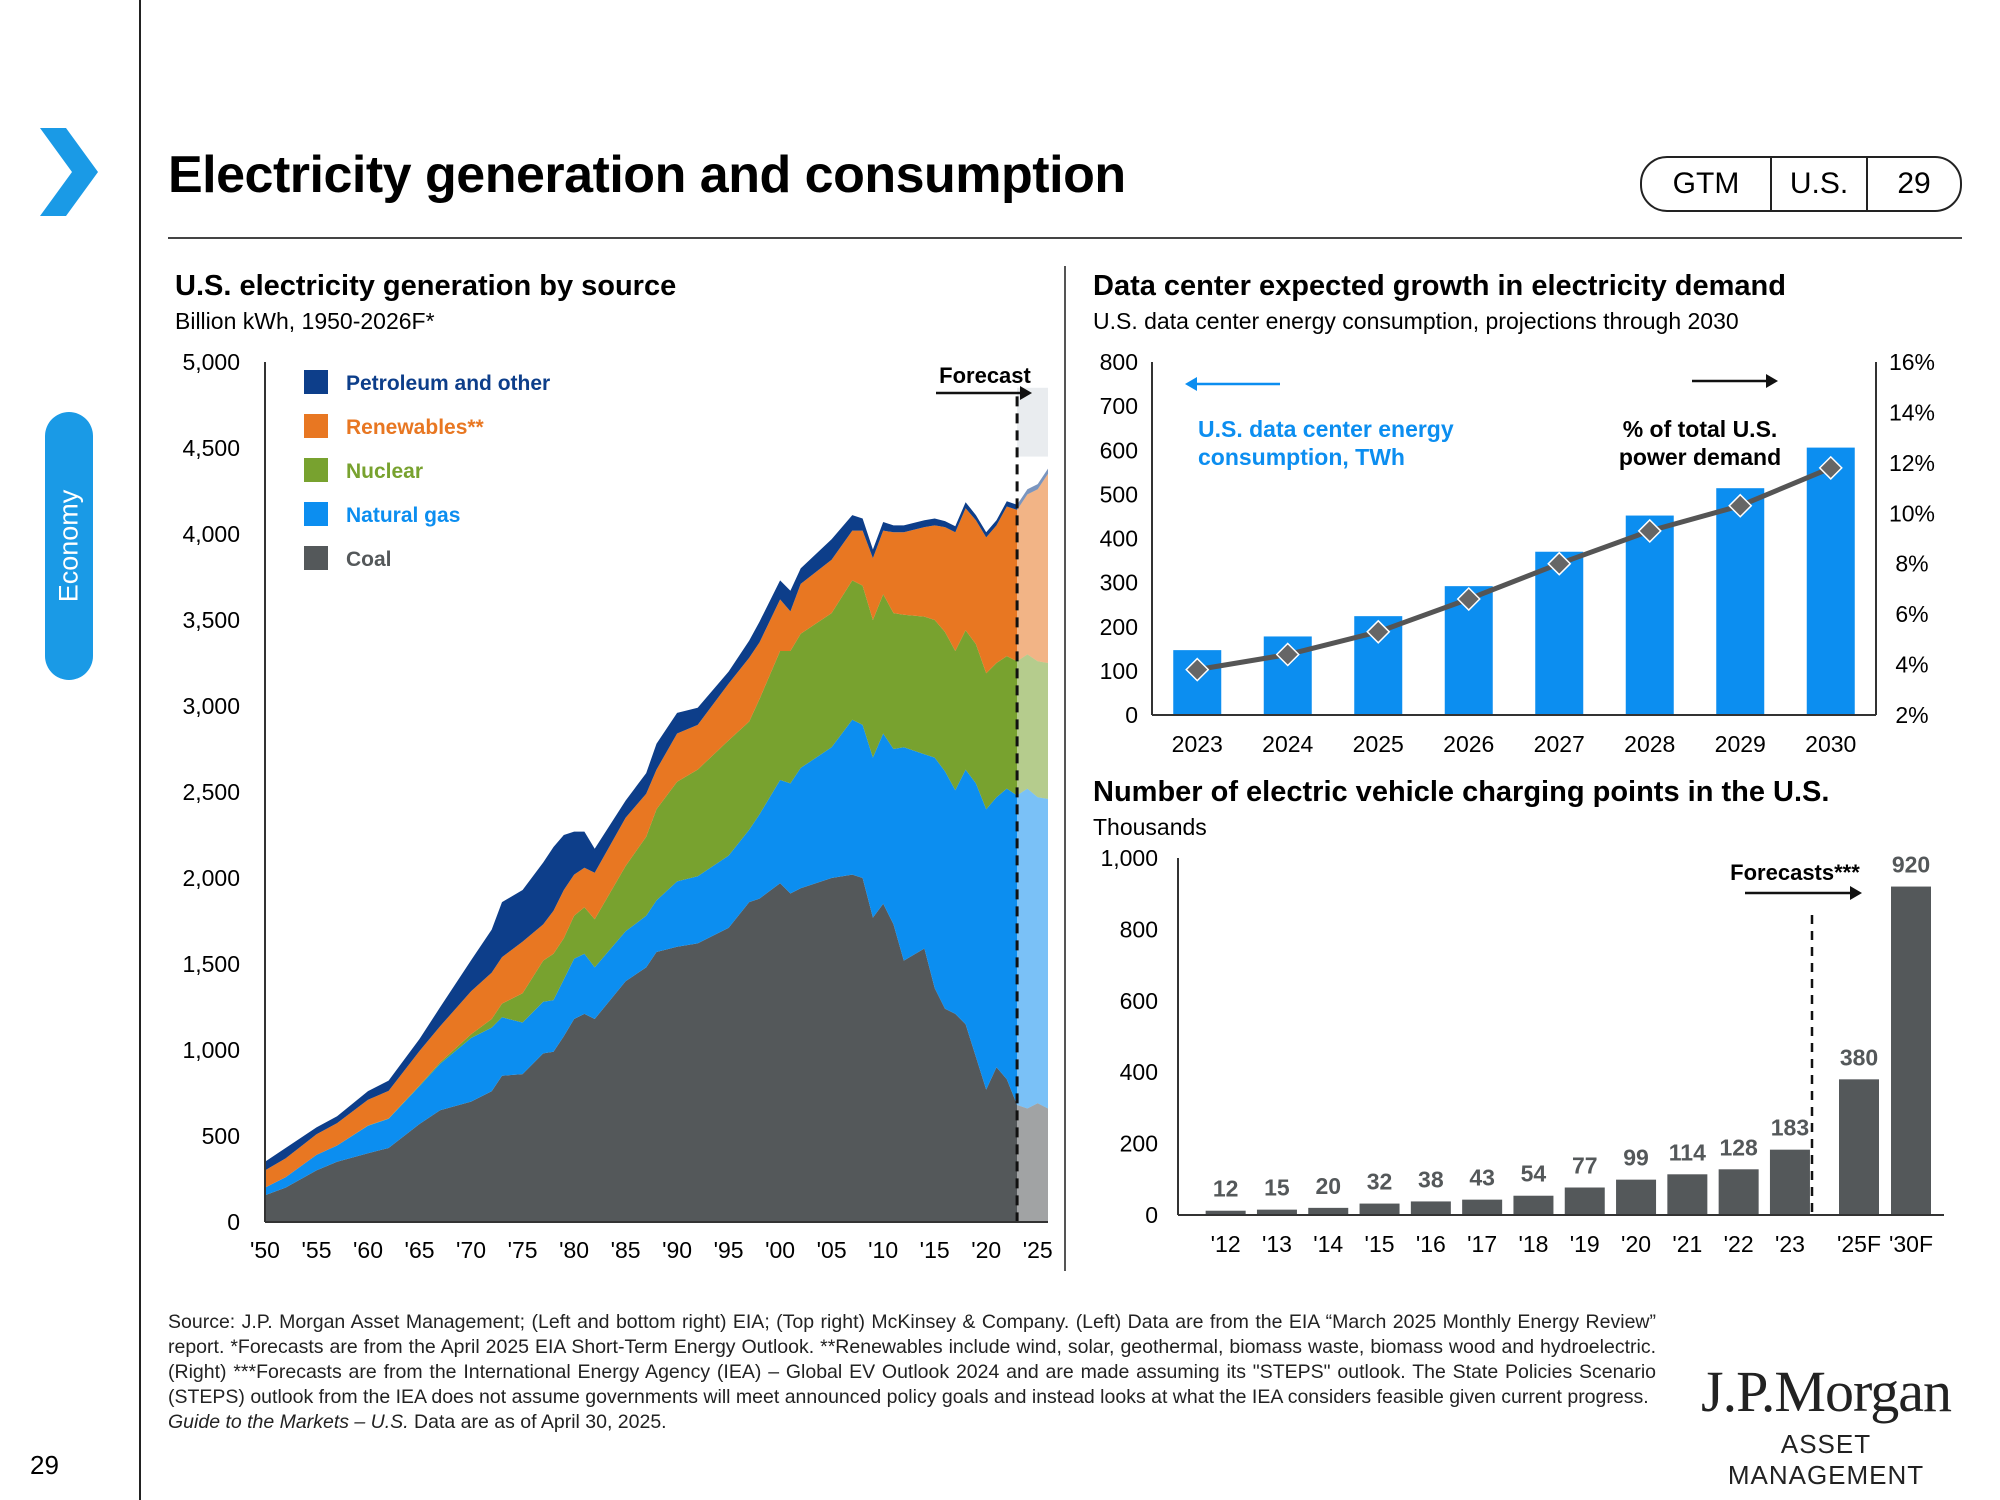 This screenshot has height=1500, width=2000. Describe the element at coordinates (1514, 569) in the screenshot. I see `share-of-demand-line` at that location.